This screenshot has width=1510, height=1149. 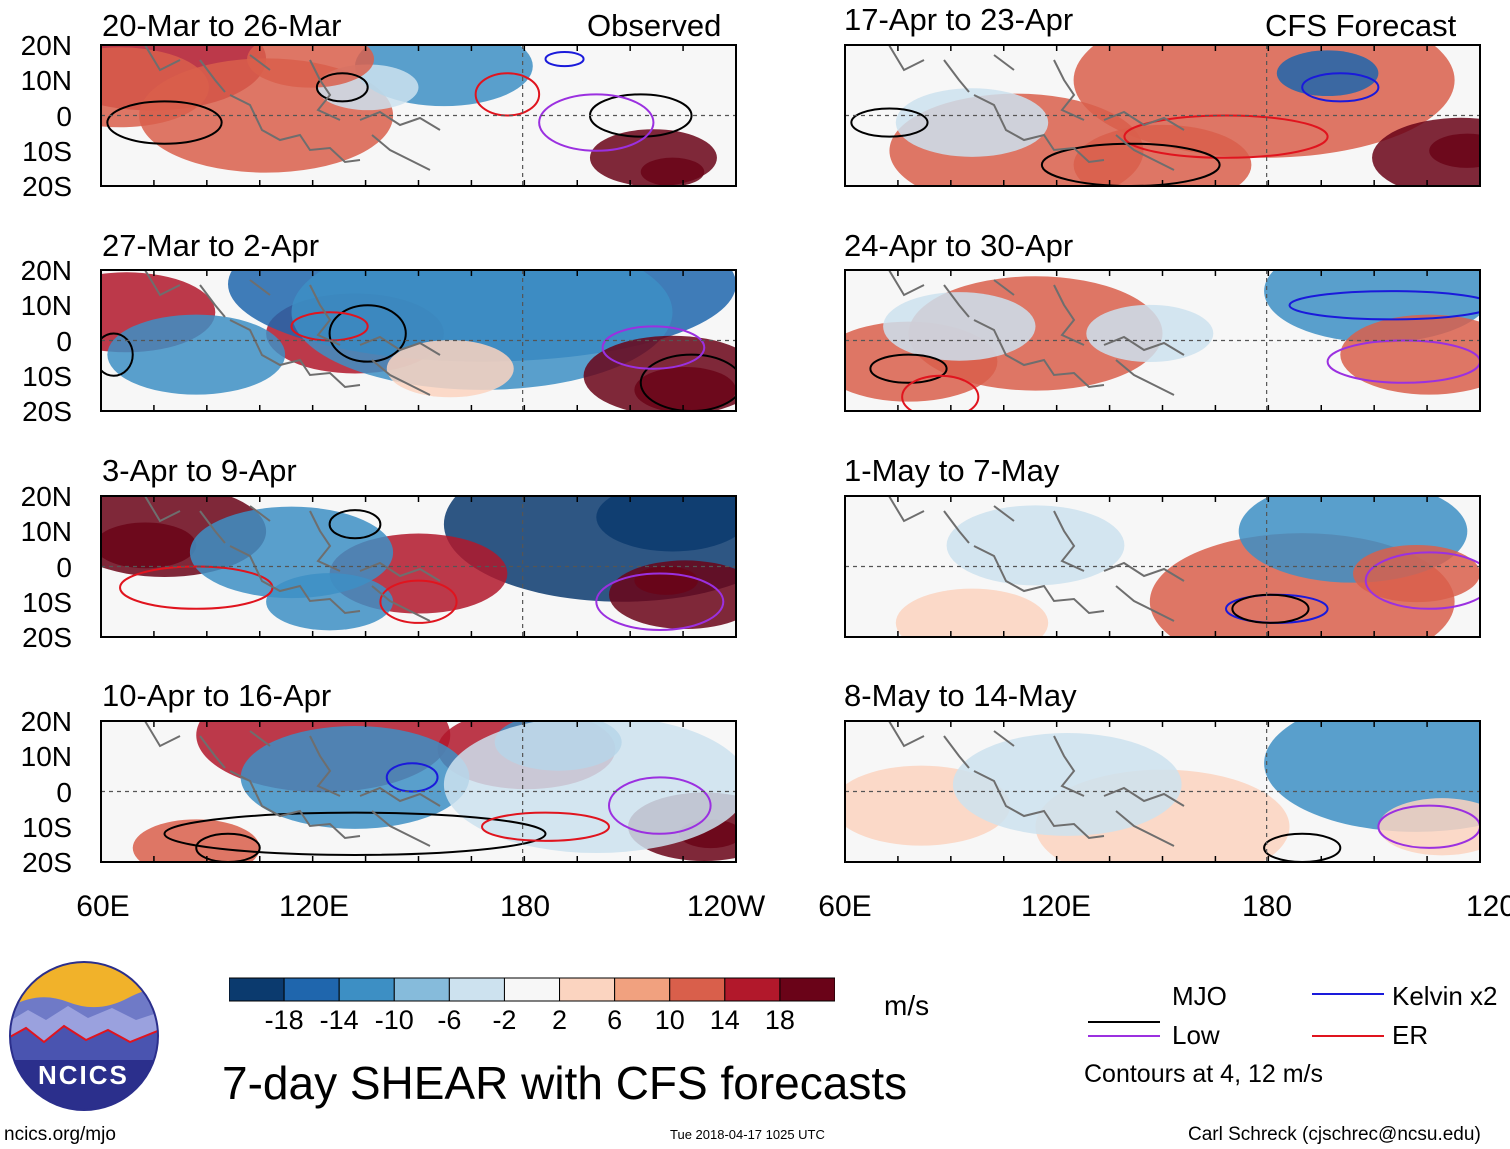 What do you see at coordinates (1488, 906) in the screenshot?
I see `lon-label-120w-right: 120W` at bounding box center [1488, 906].